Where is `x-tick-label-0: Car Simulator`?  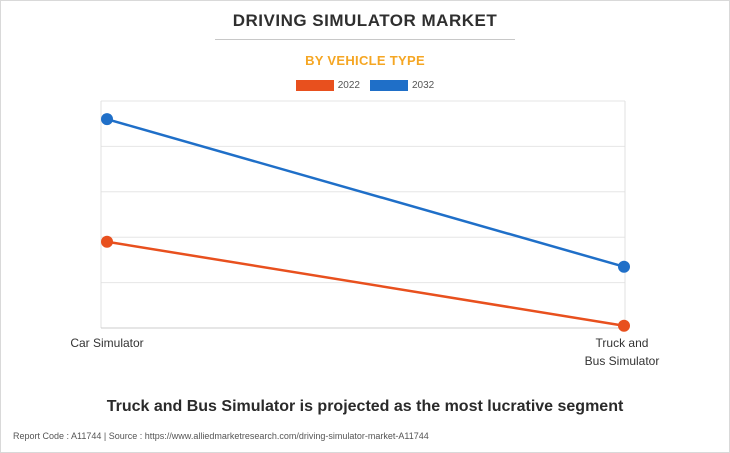
x-tick-label-0: Car Simulator is located at coordinates (106, 343).